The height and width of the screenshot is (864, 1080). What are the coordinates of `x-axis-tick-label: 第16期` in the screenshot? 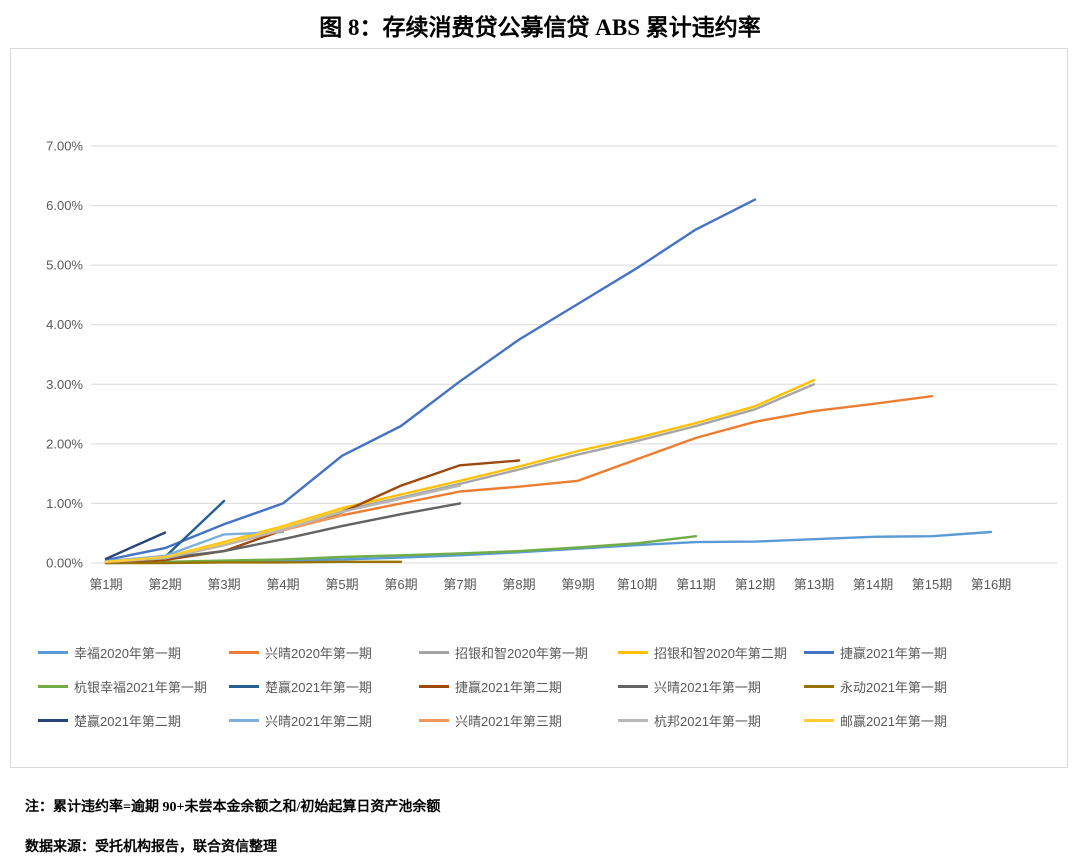 It's located at (991, 584).